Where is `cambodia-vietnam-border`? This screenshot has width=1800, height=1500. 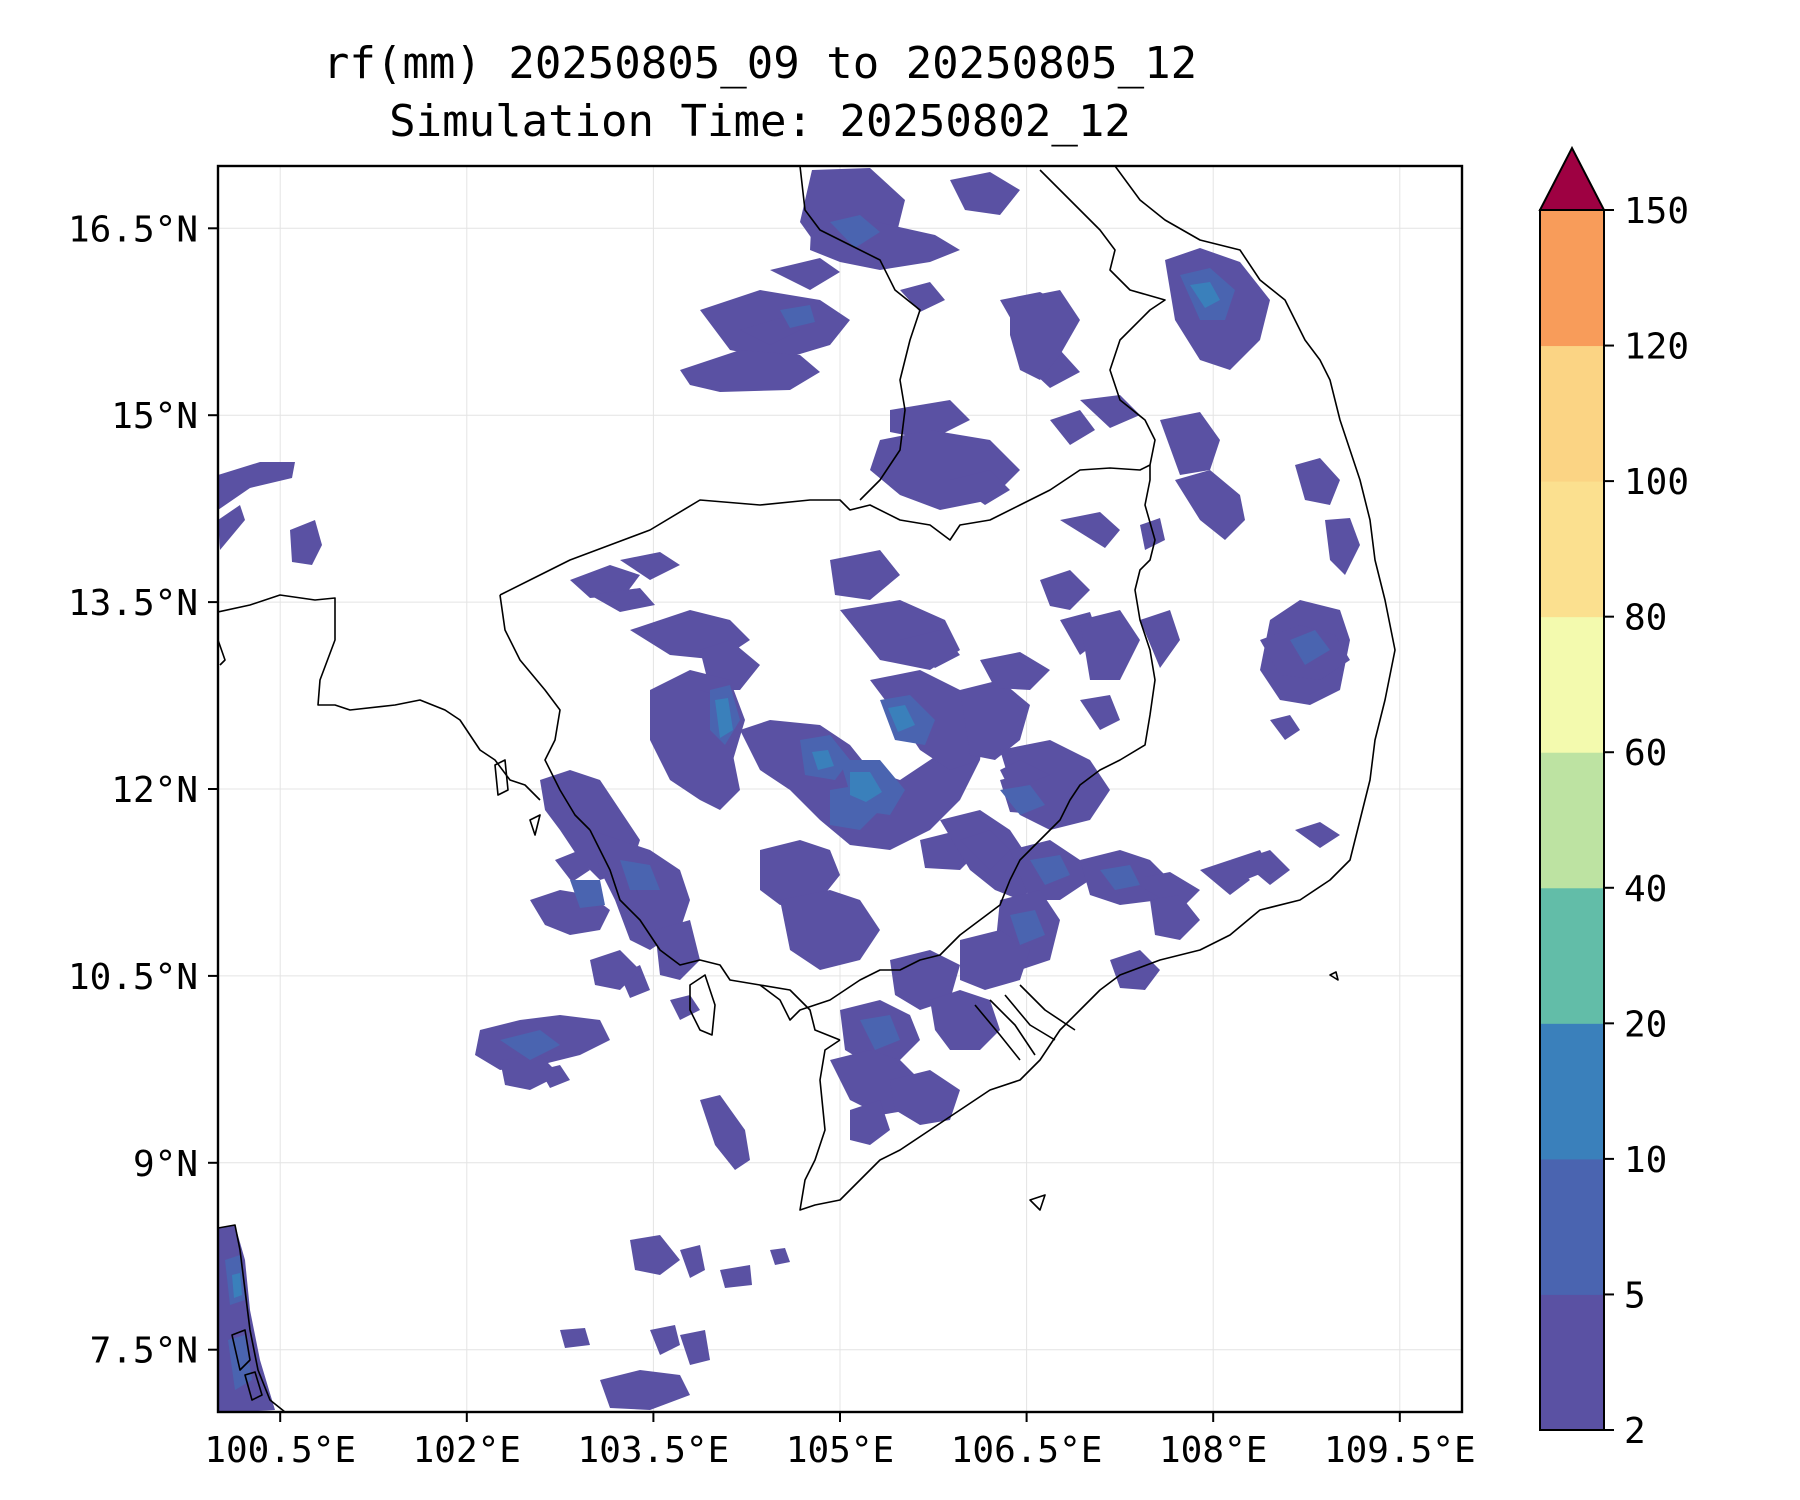
cambodia-vietnam-border is located at coordinates (957, 743).